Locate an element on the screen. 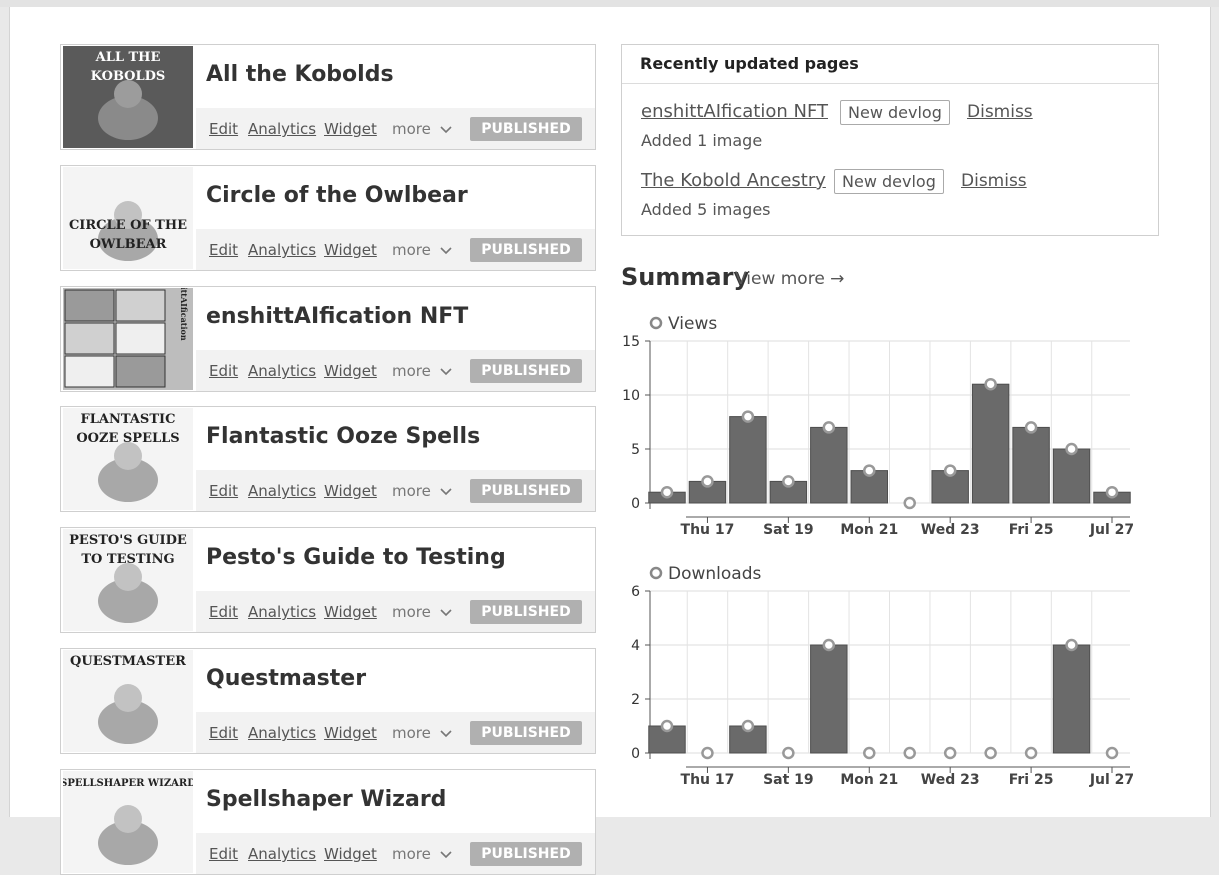 The width and height of the screenshot is (1219, 875). updated-page-link: The Kobold Ancestry is located at coordinates (733, 180).